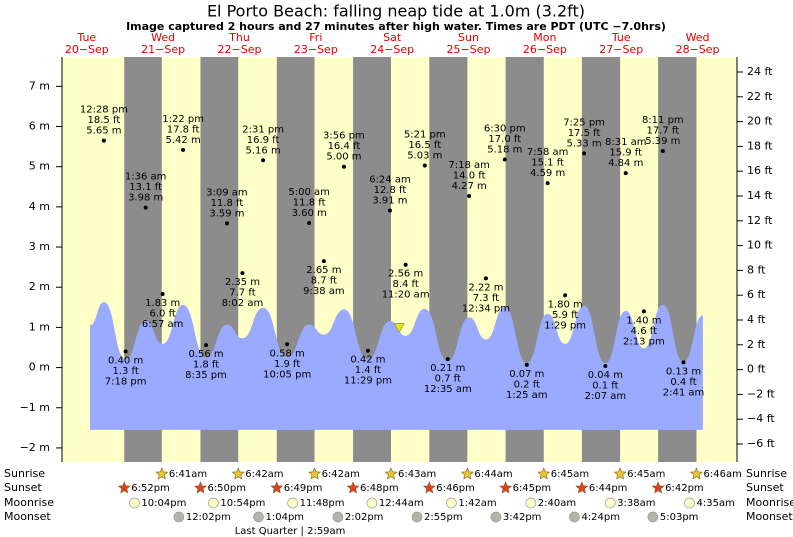 The image size is (793, 537). I want to click on extreme-time: 3:09 am, so click(227, 192).